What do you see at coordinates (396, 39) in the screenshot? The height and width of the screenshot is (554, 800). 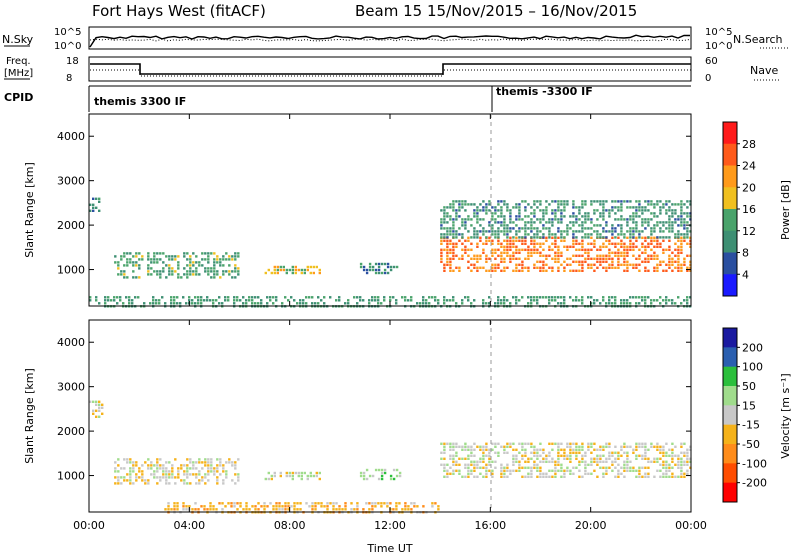 I see `nsky-panel: N.Sky 10^5 10^0 N.Search 10^5 10^0` at bounding box center [396, 39].